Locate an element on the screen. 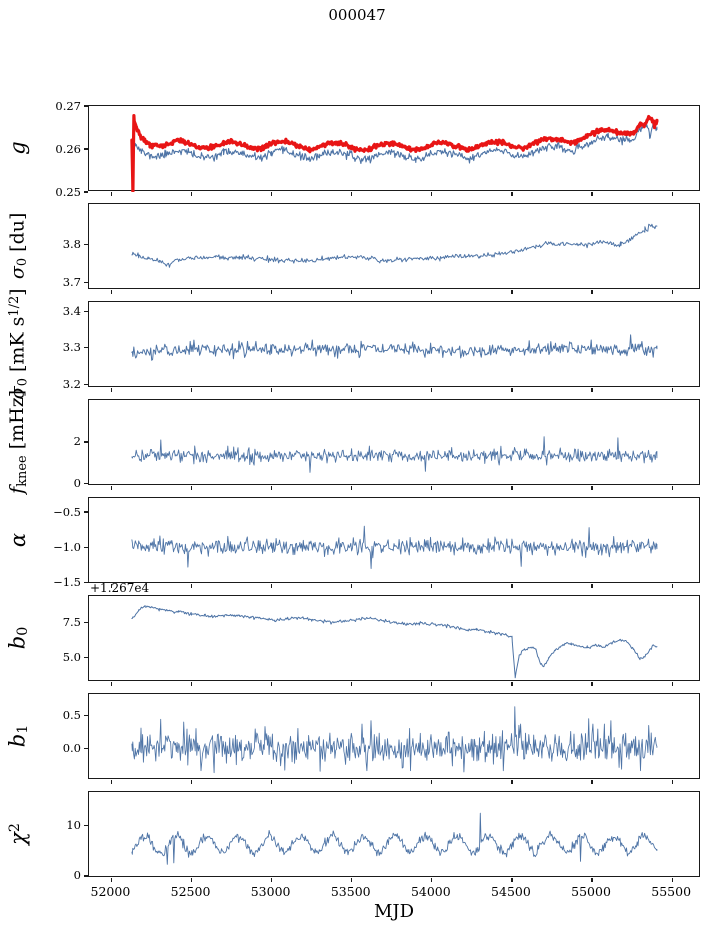  x-tick-label: 55500 is located at coordinates (671, 891).